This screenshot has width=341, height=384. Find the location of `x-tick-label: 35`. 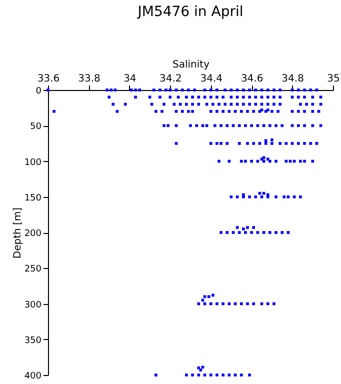

x-tick-label: 35 is located at coordinates (333, 79).